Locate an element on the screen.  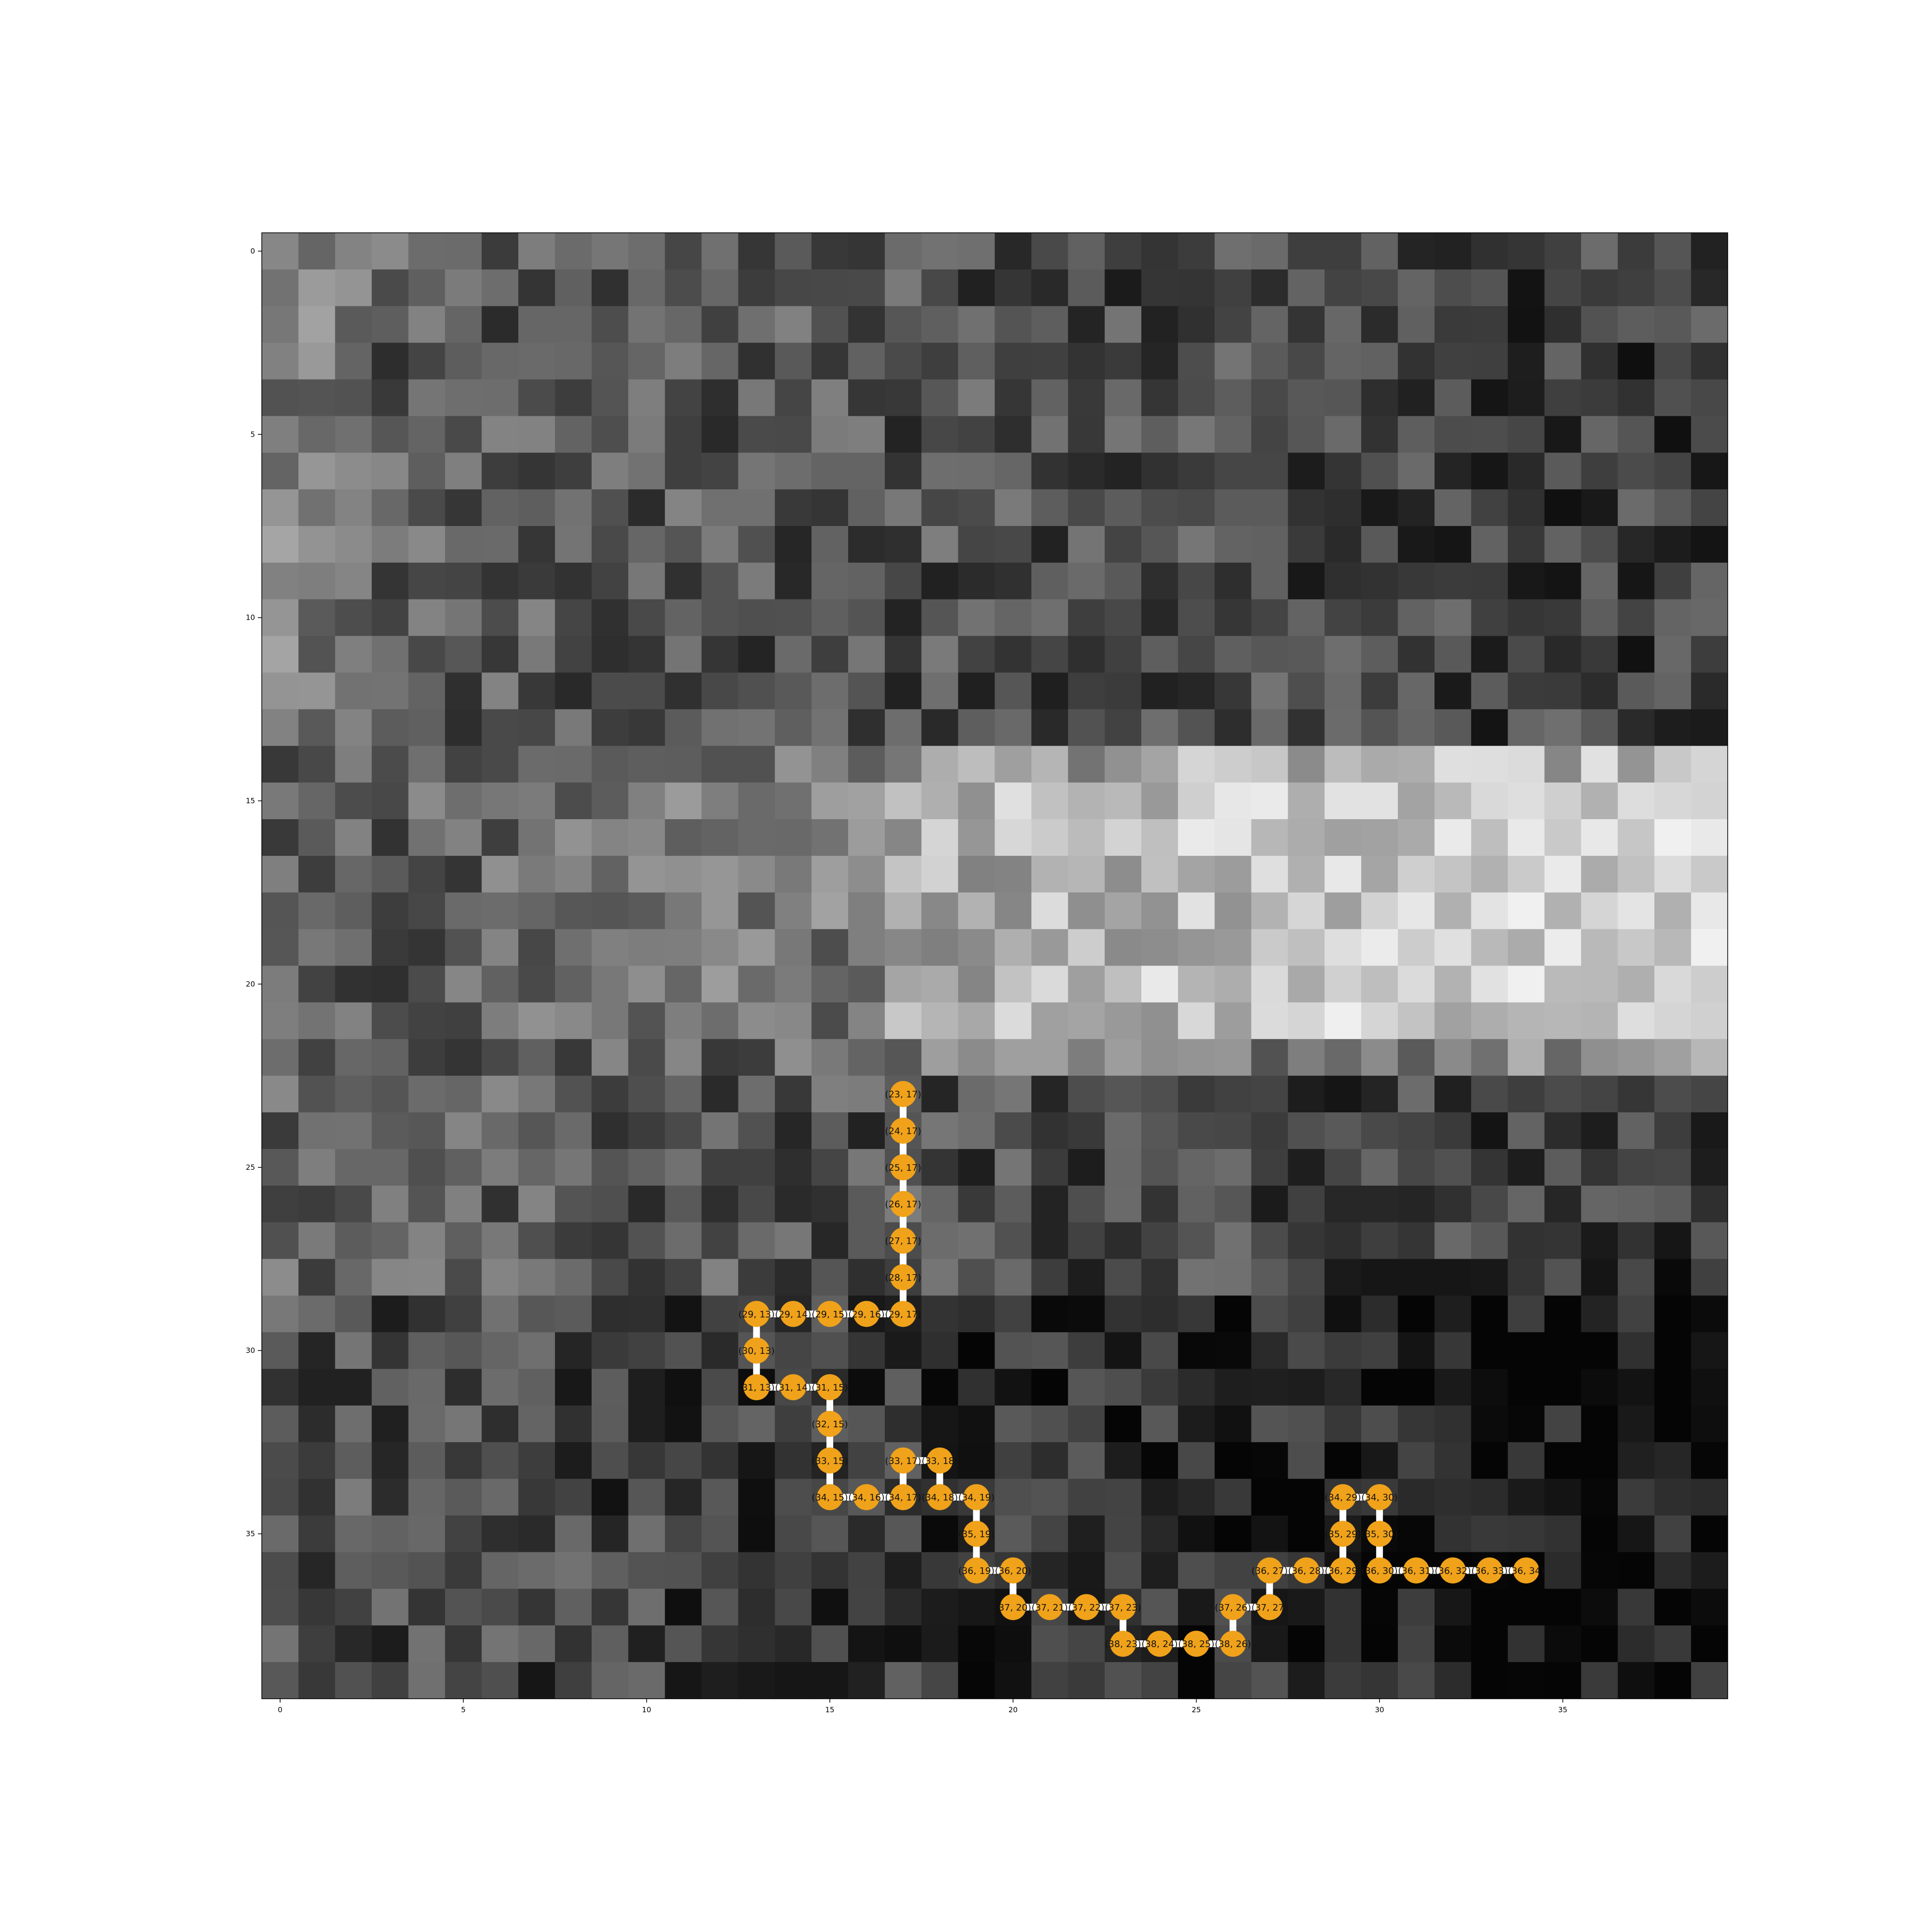
path-node-marker is located at coordinates (976, 1570).